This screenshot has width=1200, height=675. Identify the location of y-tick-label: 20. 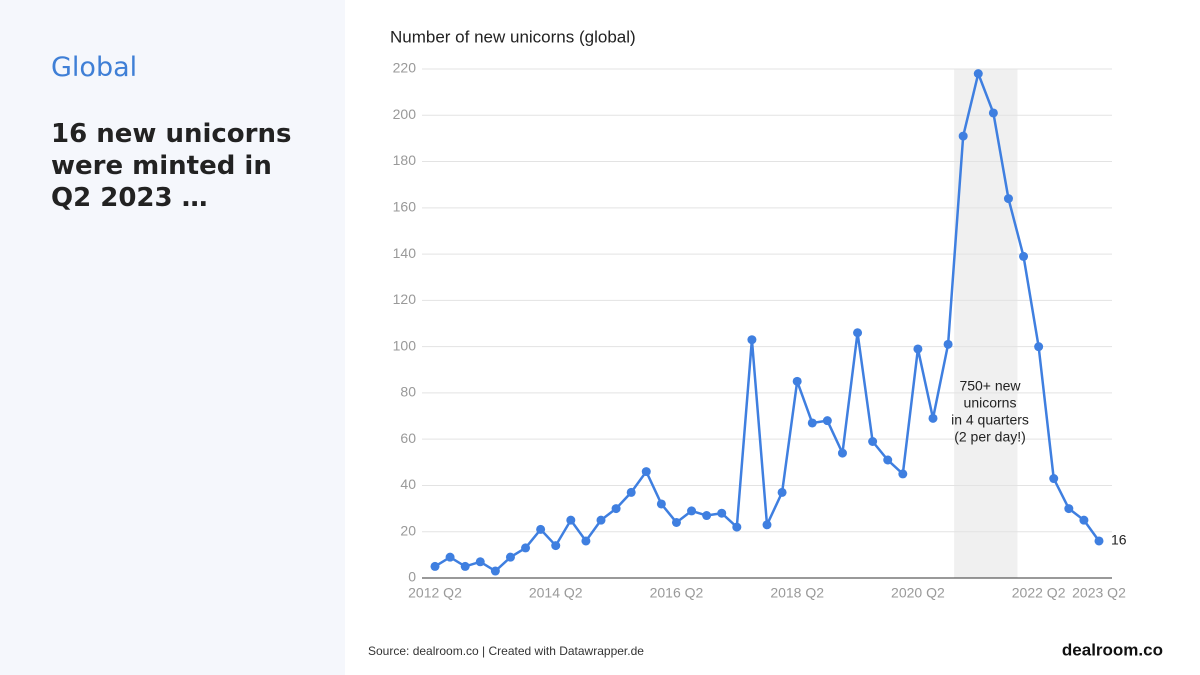
(408, 530).